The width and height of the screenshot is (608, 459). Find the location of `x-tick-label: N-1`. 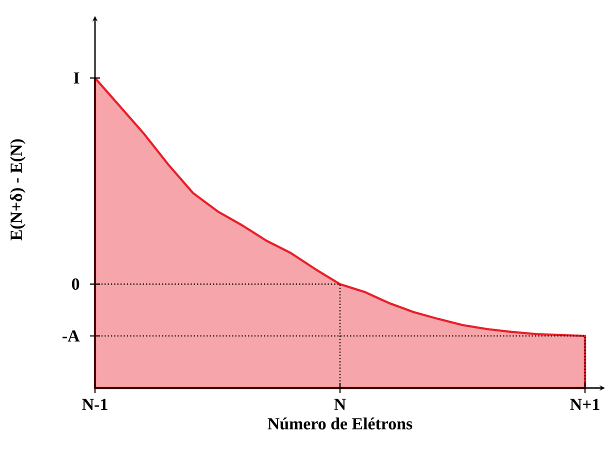

x-tick-label: N-1 is located at coordinates (95, 404).